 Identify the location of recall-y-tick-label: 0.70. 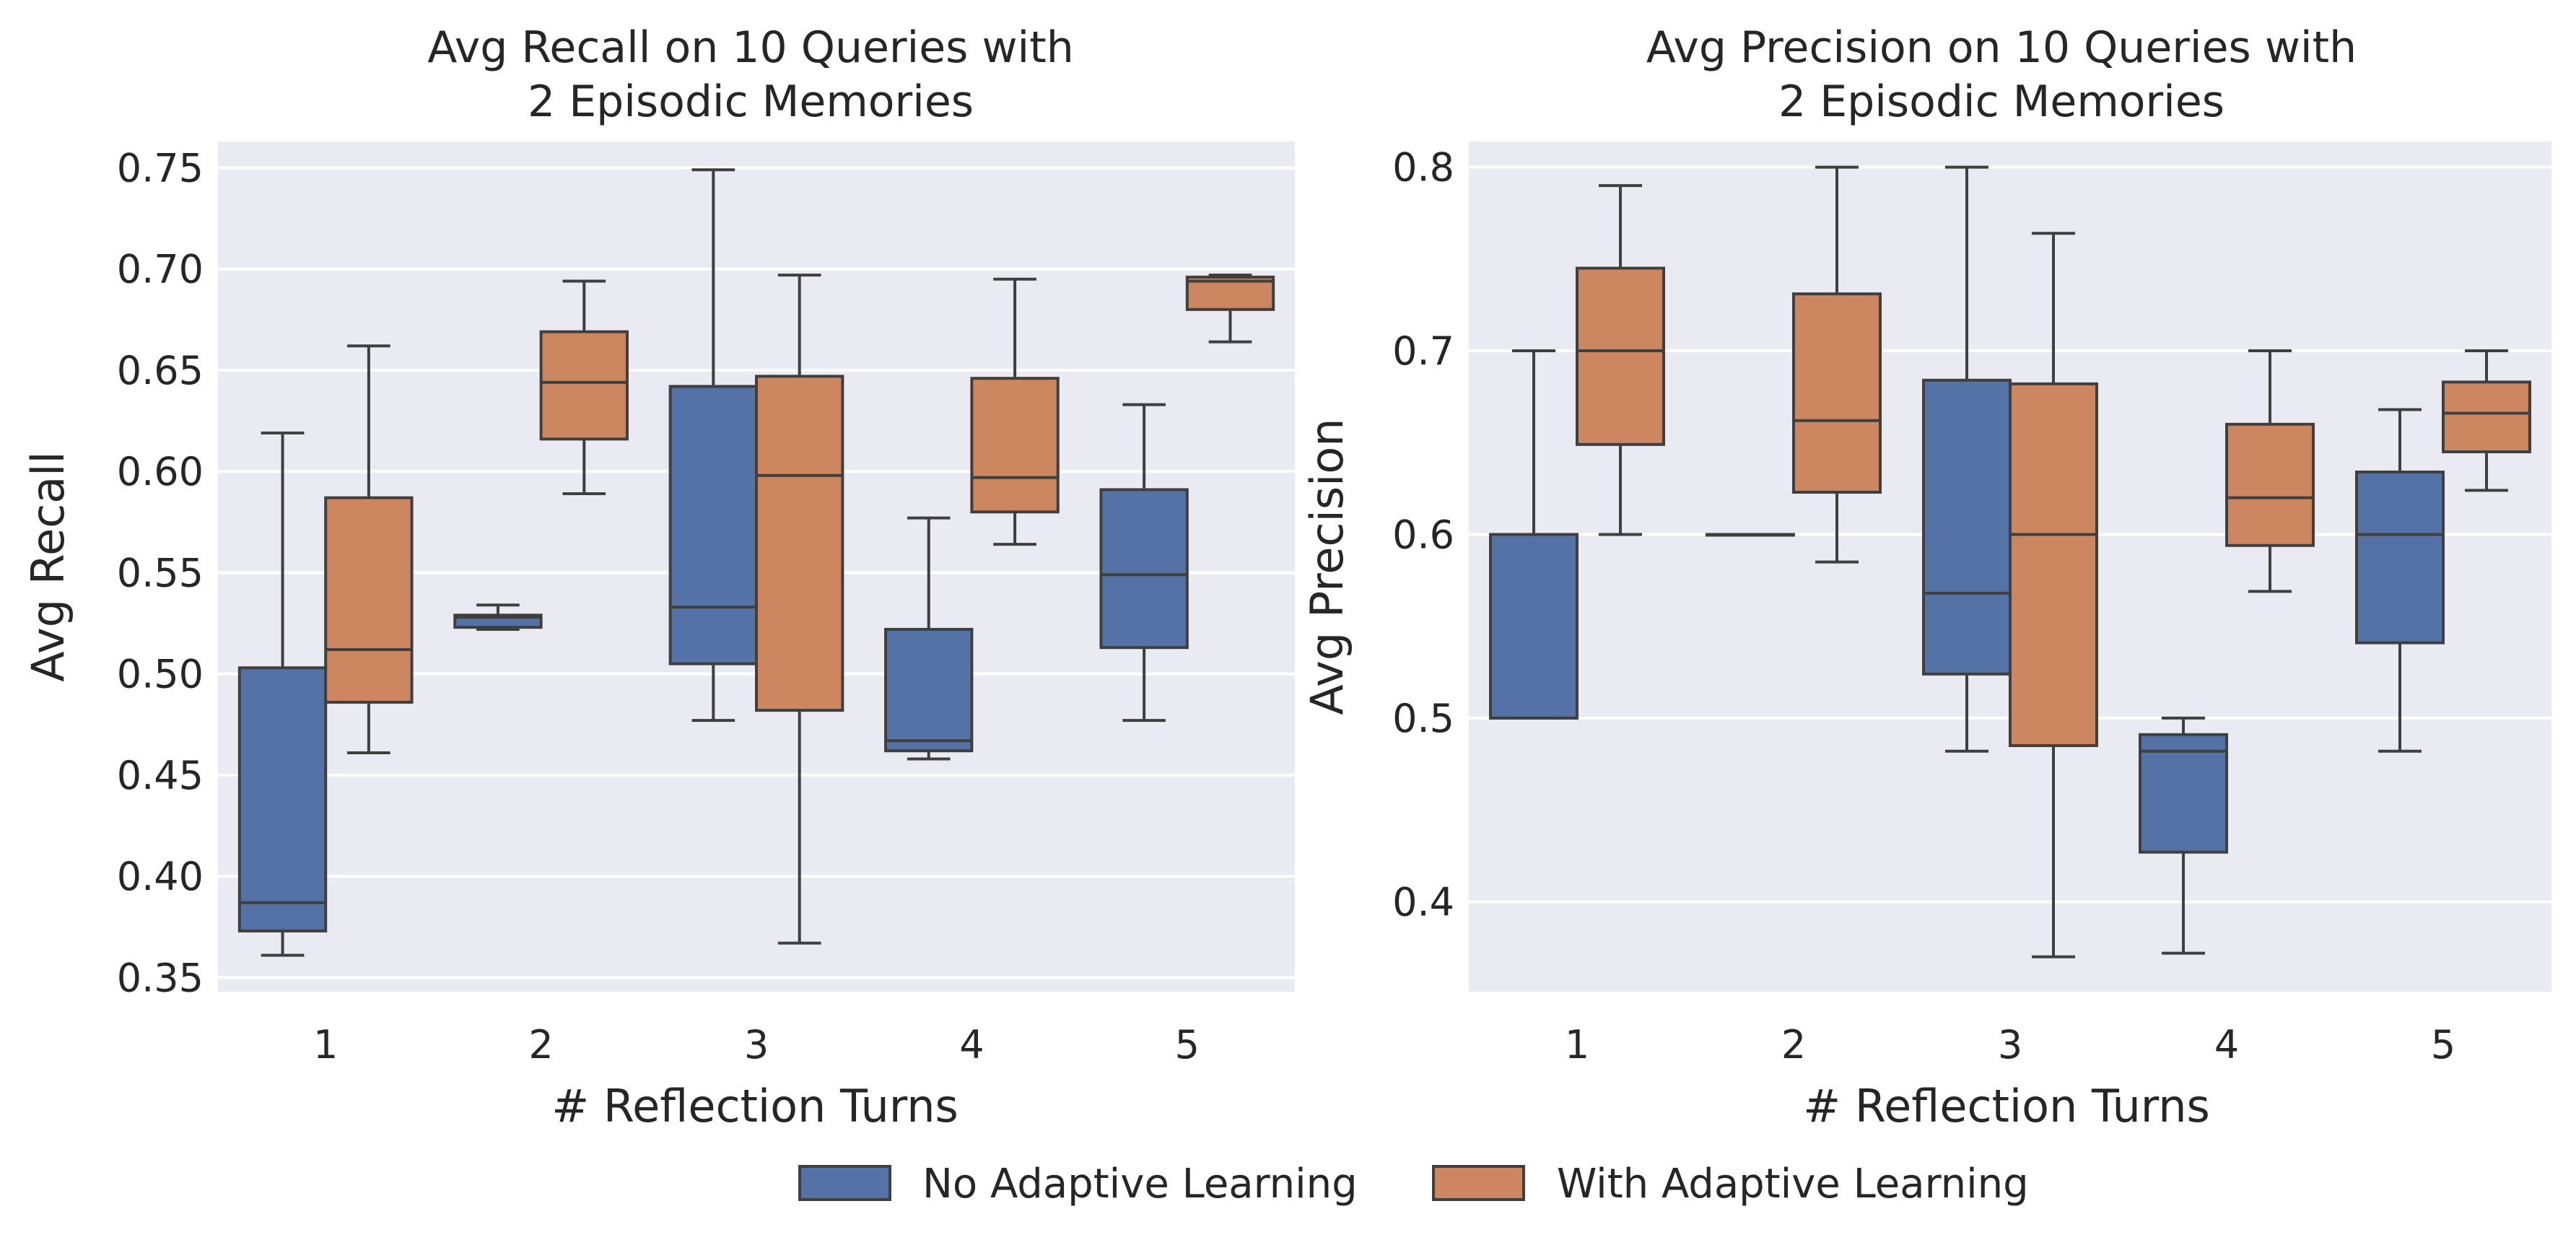
(160, 269).